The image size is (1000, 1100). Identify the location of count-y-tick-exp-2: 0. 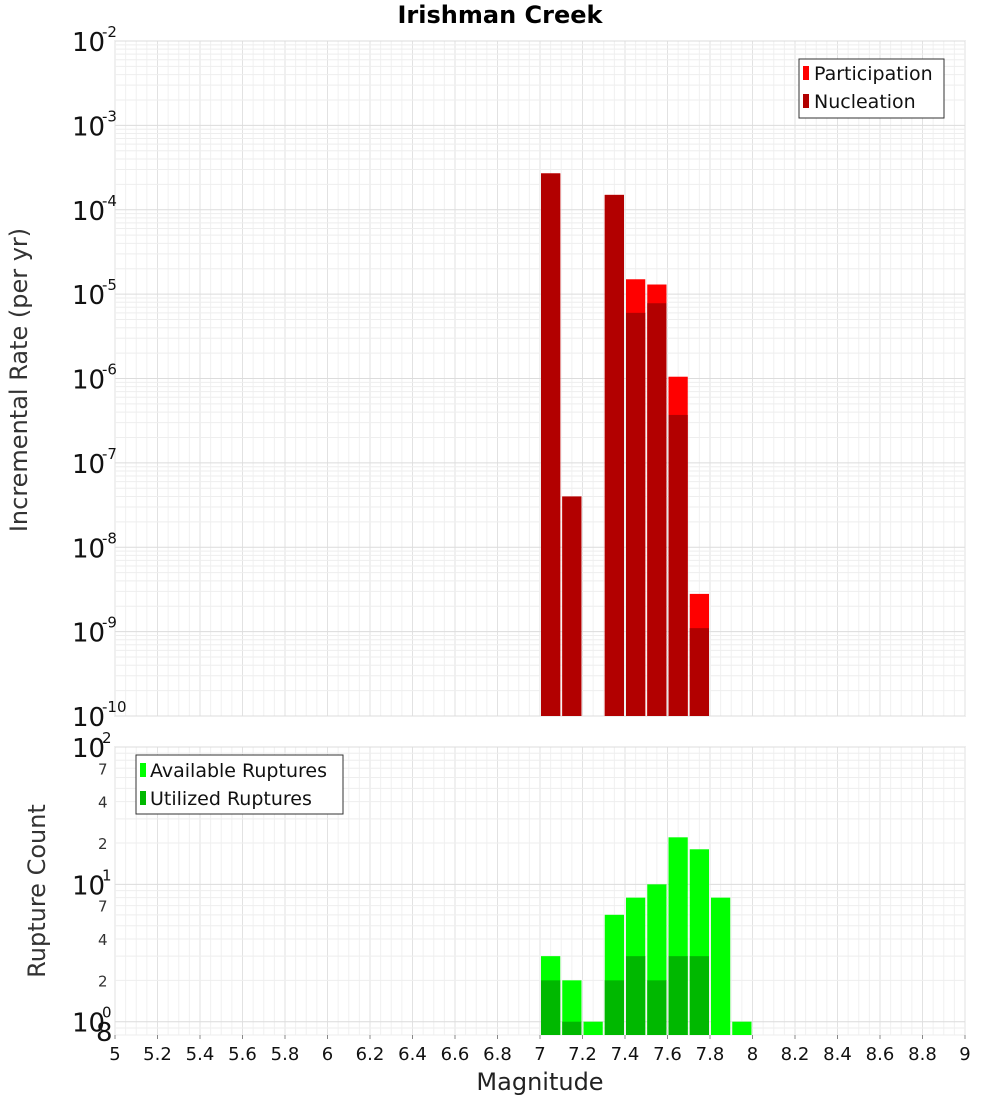
(107, 1013).